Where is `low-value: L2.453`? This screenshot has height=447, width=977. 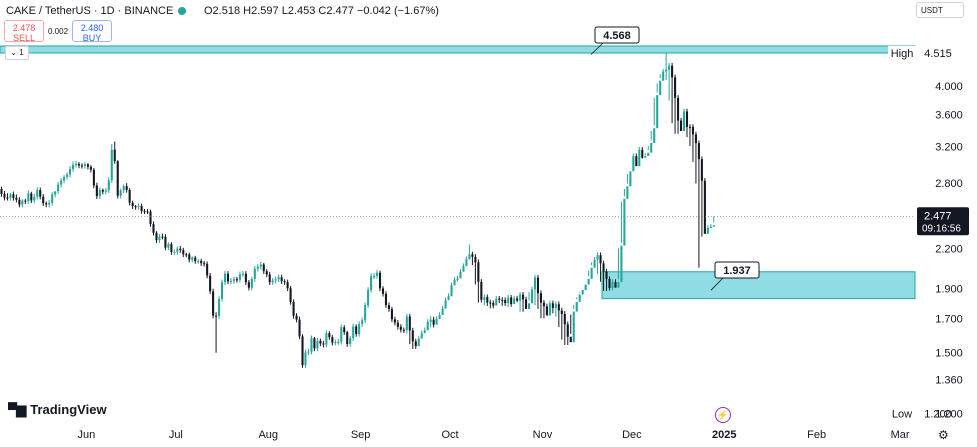 low-value: L2.453 is located at coordinates (298, 11).